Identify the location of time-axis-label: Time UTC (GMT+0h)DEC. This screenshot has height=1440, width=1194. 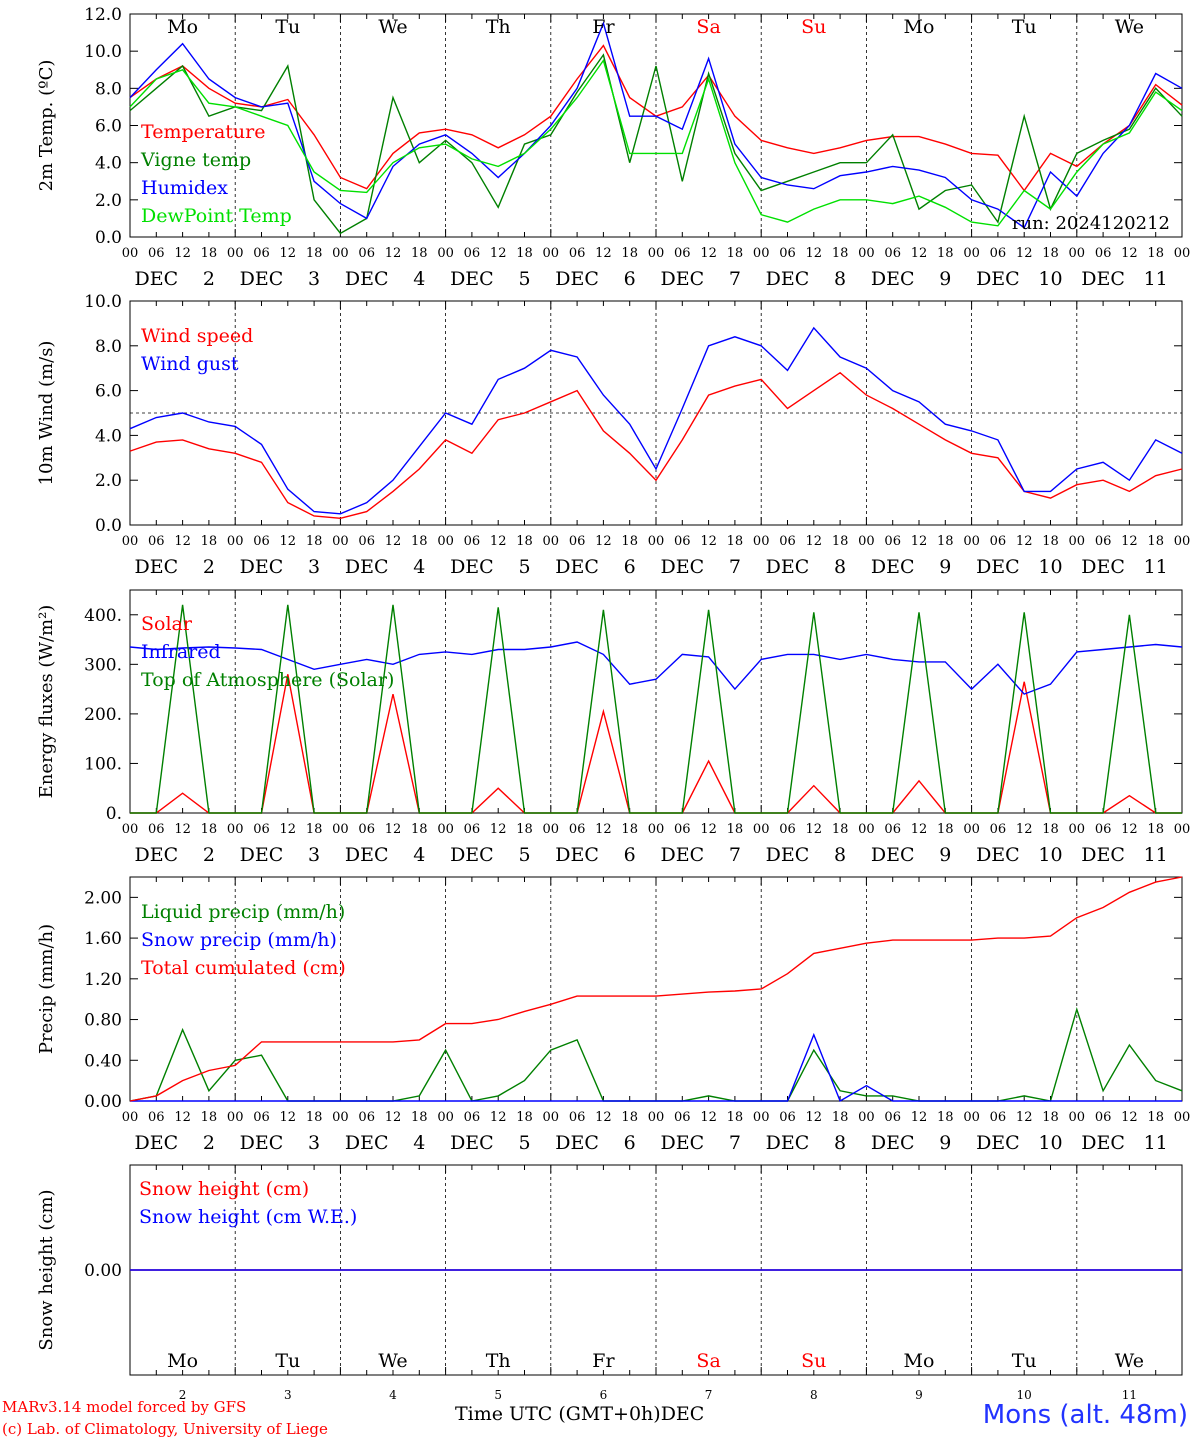
(579, 1414).